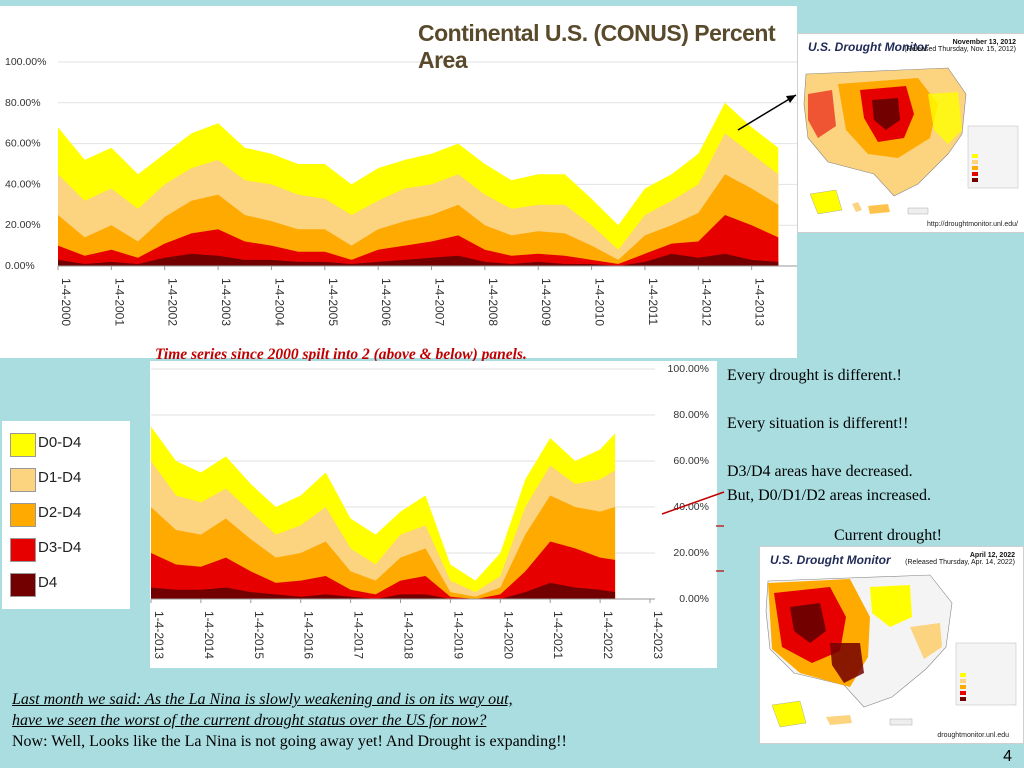  What do you see at coordinates (820, 471) in the screenshot?
I see `note-d3d4-decreased: D3/D4 areas have decreased.` at bounding box center [820, 471].